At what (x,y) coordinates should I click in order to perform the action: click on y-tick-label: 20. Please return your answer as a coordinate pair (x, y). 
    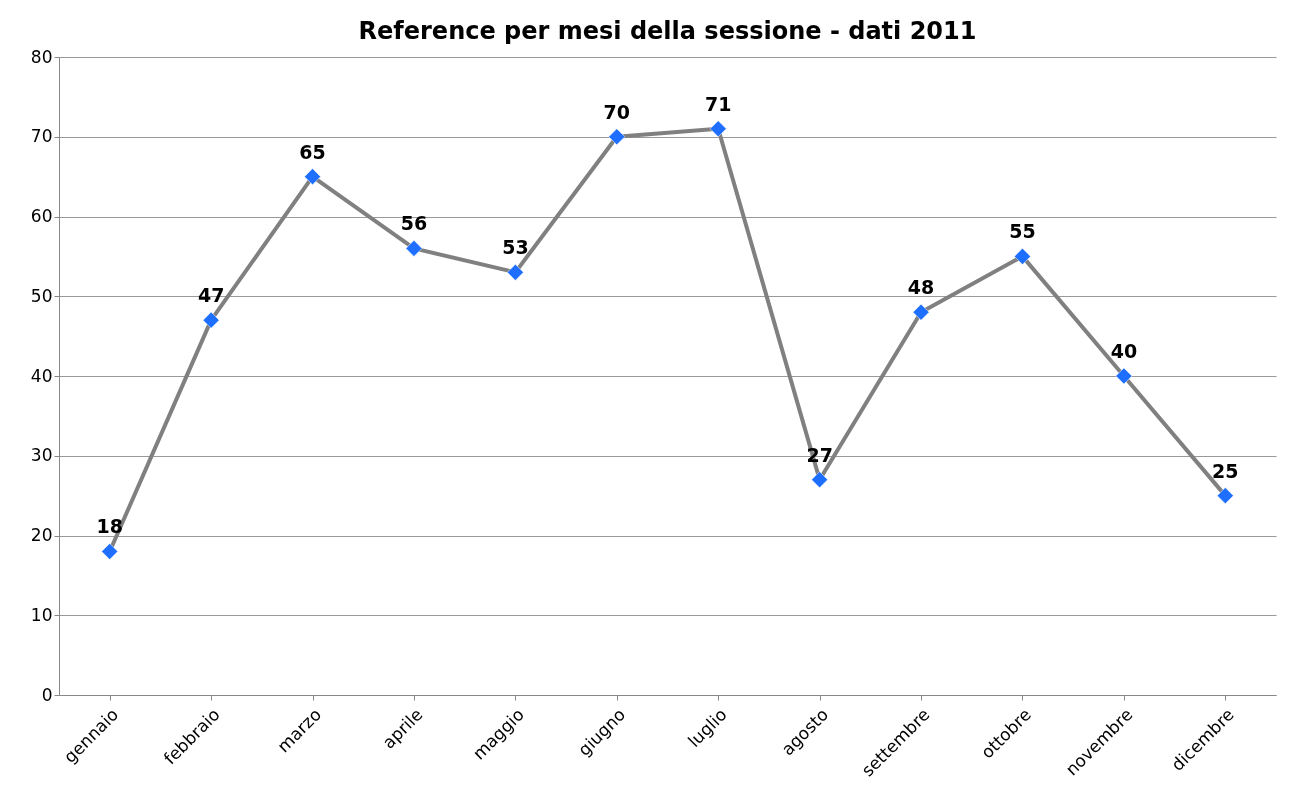
    Looking at the image, I should click on (41, 535).